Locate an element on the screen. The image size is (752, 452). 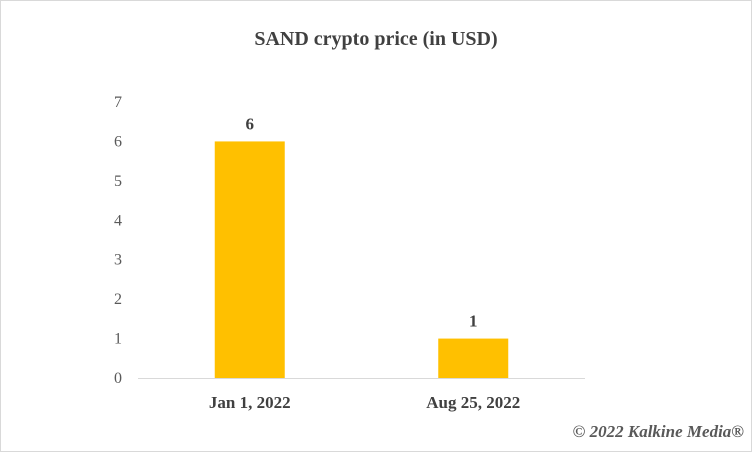
copyright-watermark: © 2022 Kalkine Media® is located at coordinates (658, 431).